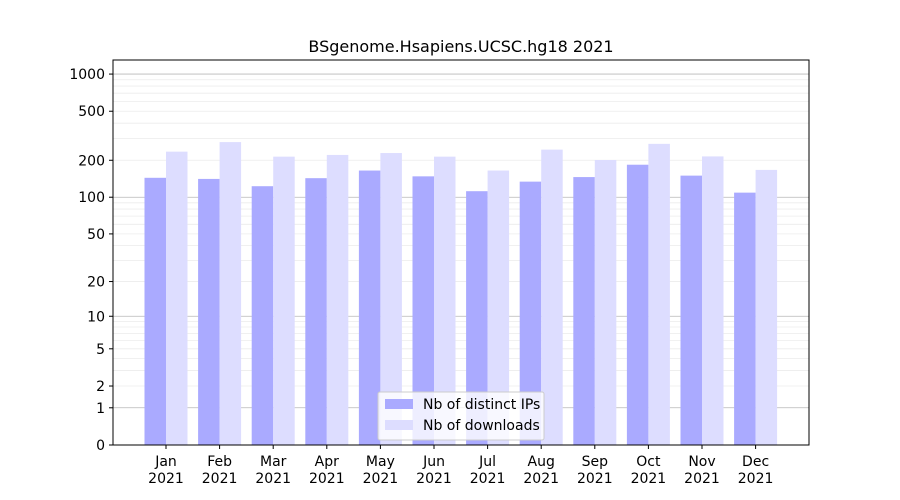  I want to click on x-tick-label: Aug, so click(541, 462).